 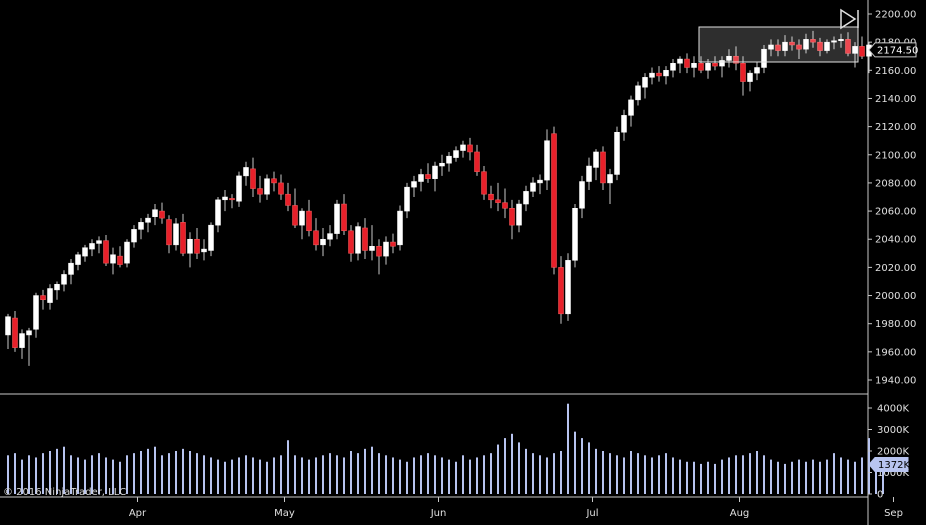 I want to click on volume-tick-label: 4000K, so click(x=893, y=409).